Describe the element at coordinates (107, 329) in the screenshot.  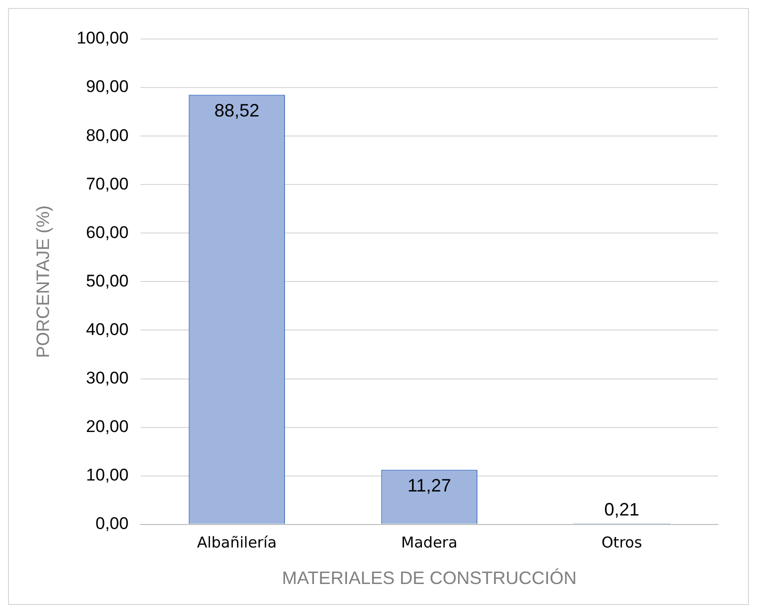
I see `y-tick-label: 40,00` at that location.